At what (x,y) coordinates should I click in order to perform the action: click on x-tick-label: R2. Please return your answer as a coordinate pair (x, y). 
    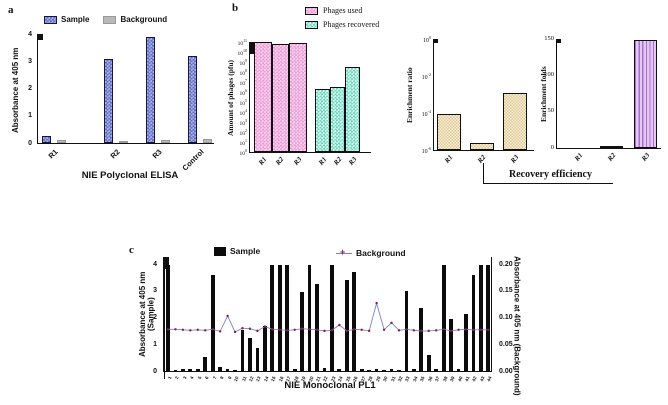
    Looking at the image, I should click on (115, 154).